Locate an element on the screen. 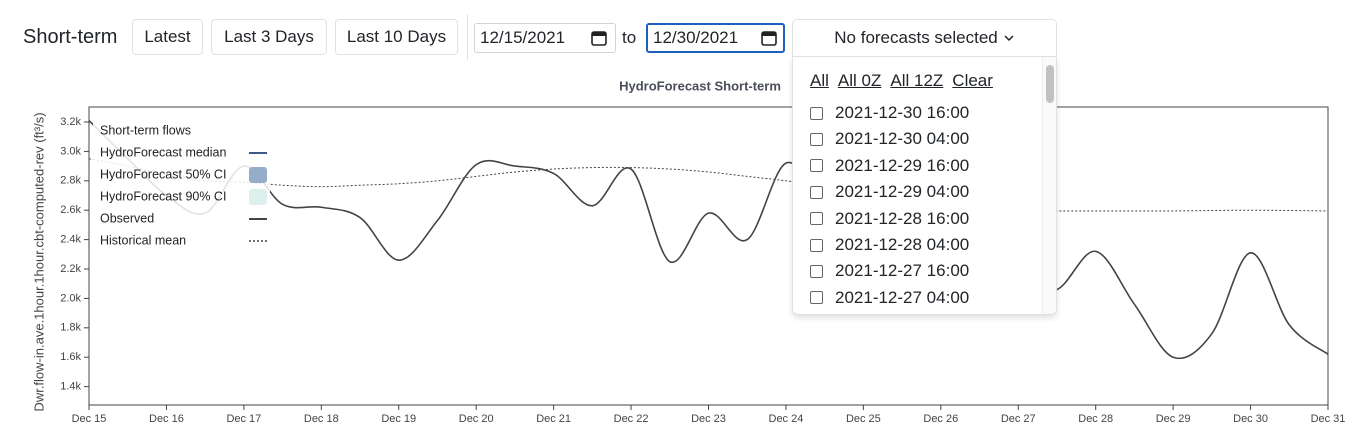 The width and height of the screenshot is (1357, 439). option-label: 2021-12-28 16:00 is located at coordinates (902, 218).